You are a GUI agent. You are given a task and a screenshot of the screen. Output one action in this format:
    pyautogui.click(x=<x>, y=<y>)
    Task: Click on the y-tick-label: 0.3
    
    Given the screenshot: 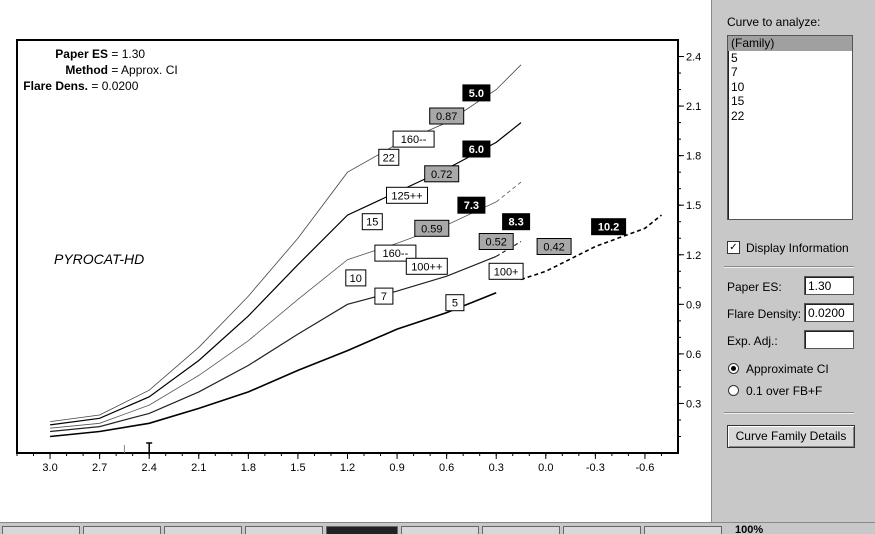 What is the action you would take?
    pyautogui.click(x=693, y=404)
    